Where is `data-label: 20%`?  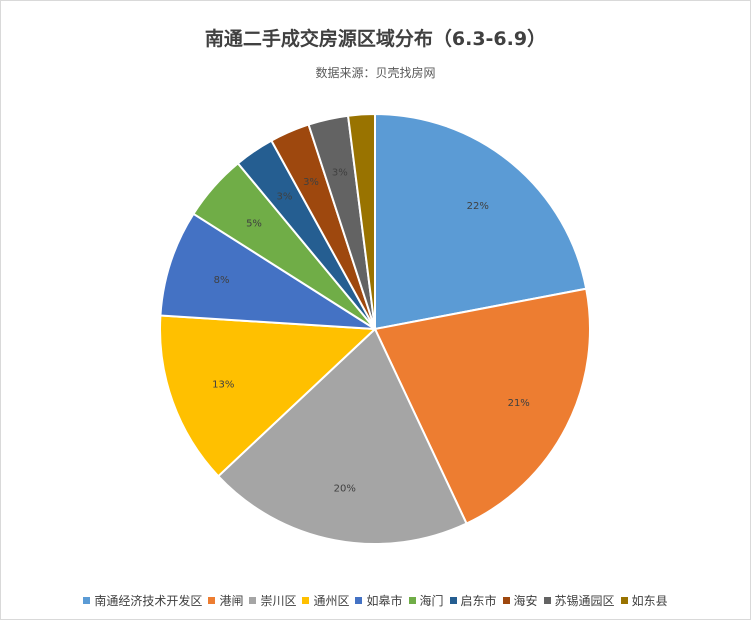
data-label: 20% is located at coordinates (345, 488).